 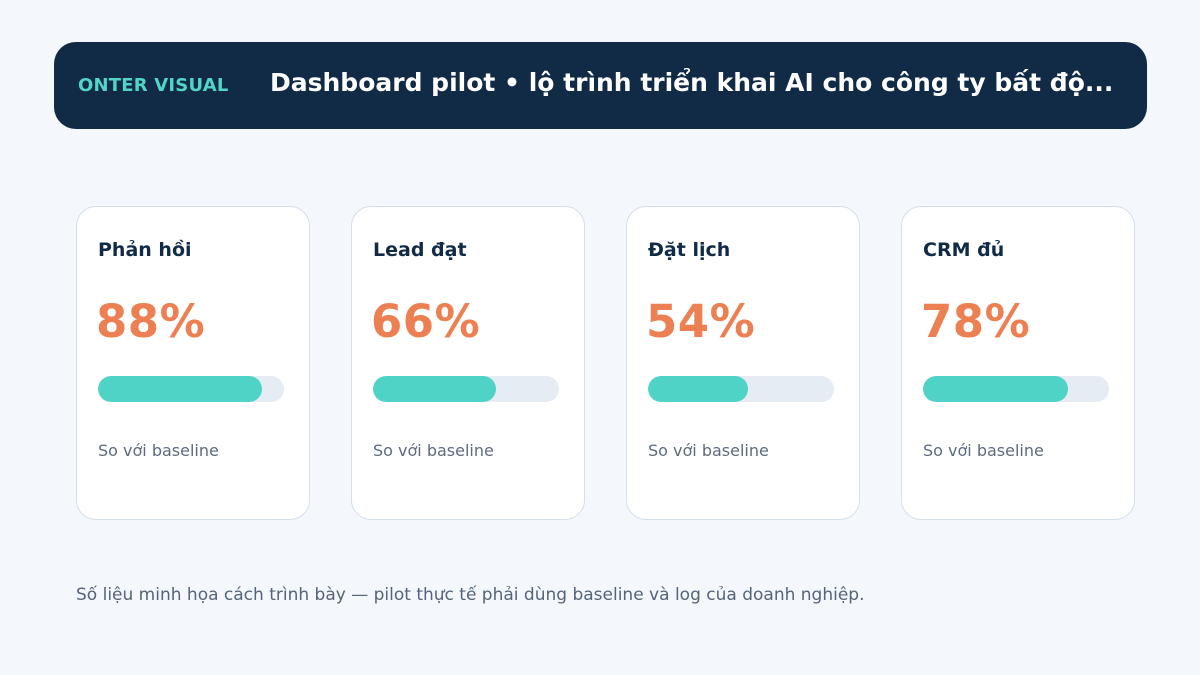 What do you see at coordinates (420, 250) in the screenshot?
I see `kpi-card-label: Lead đạt` at bounding box center [420, 250].